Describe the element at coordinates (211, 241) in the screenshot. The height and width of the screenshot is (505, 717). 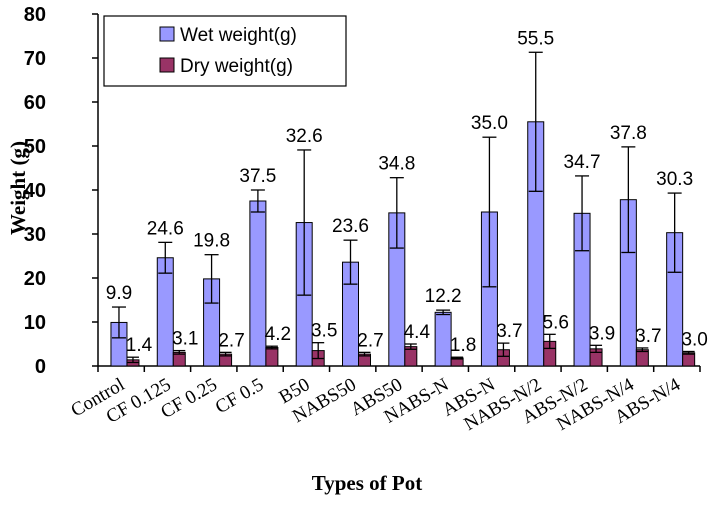
I see `data-label-wet: 19.8` at that location.